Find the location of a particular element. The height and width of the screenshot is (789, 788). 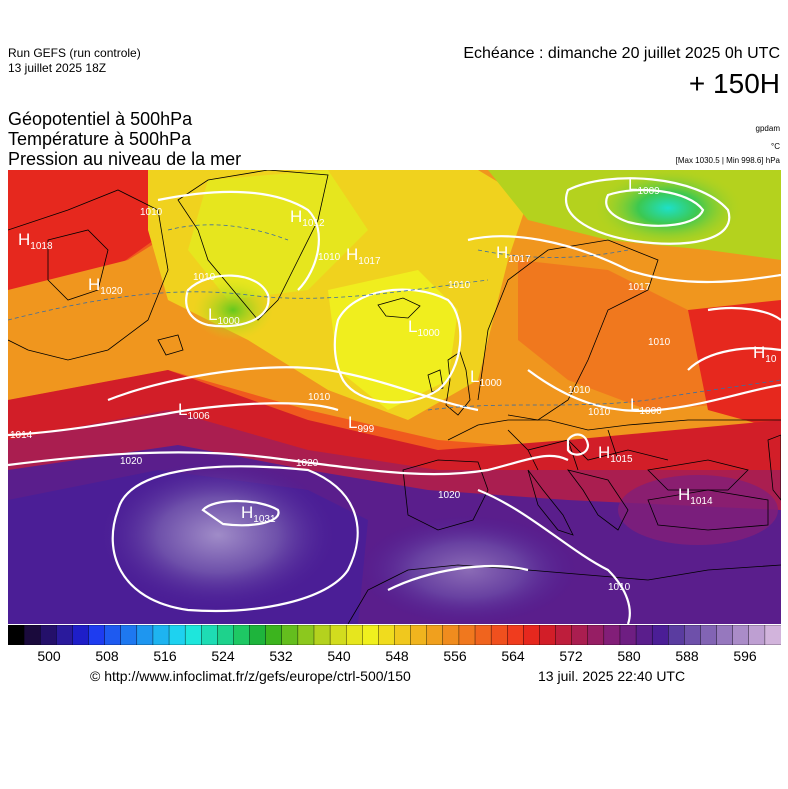

isobar-greenland is located at coordinates (238, 240).